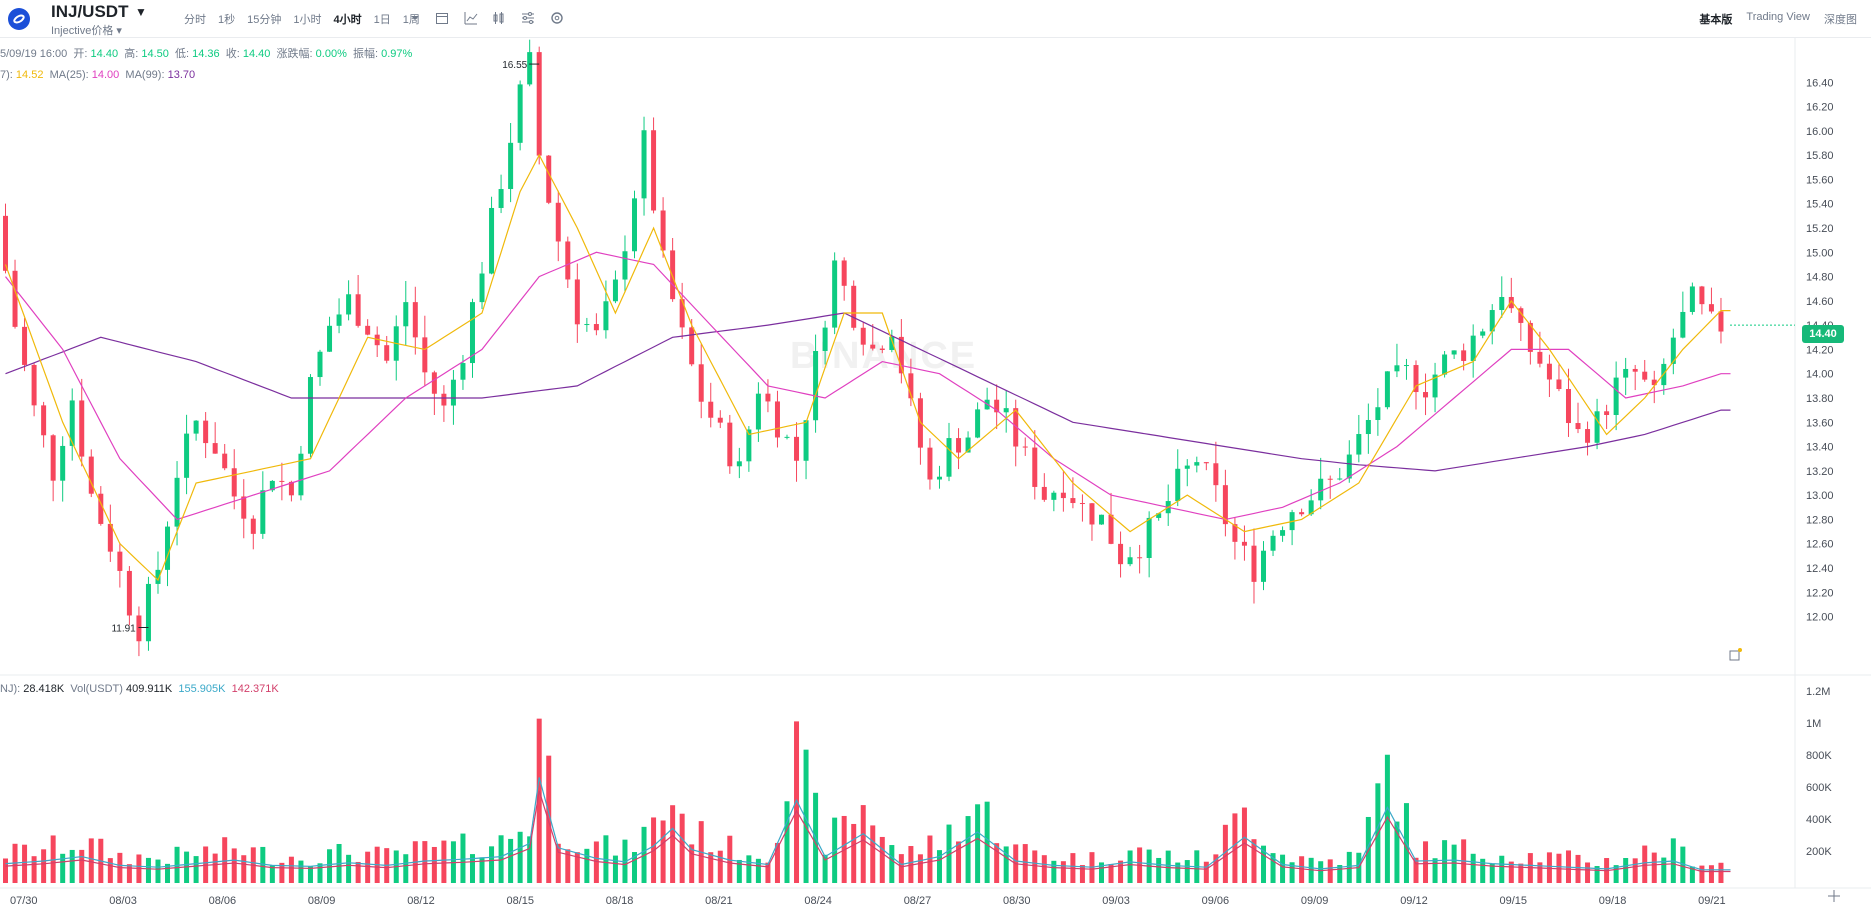 The width and height of the screenshot is (1871, 910). Describe the element at coordinates (1840, 20) in the screenshot. I see `view-depth: 深度图` at that location.